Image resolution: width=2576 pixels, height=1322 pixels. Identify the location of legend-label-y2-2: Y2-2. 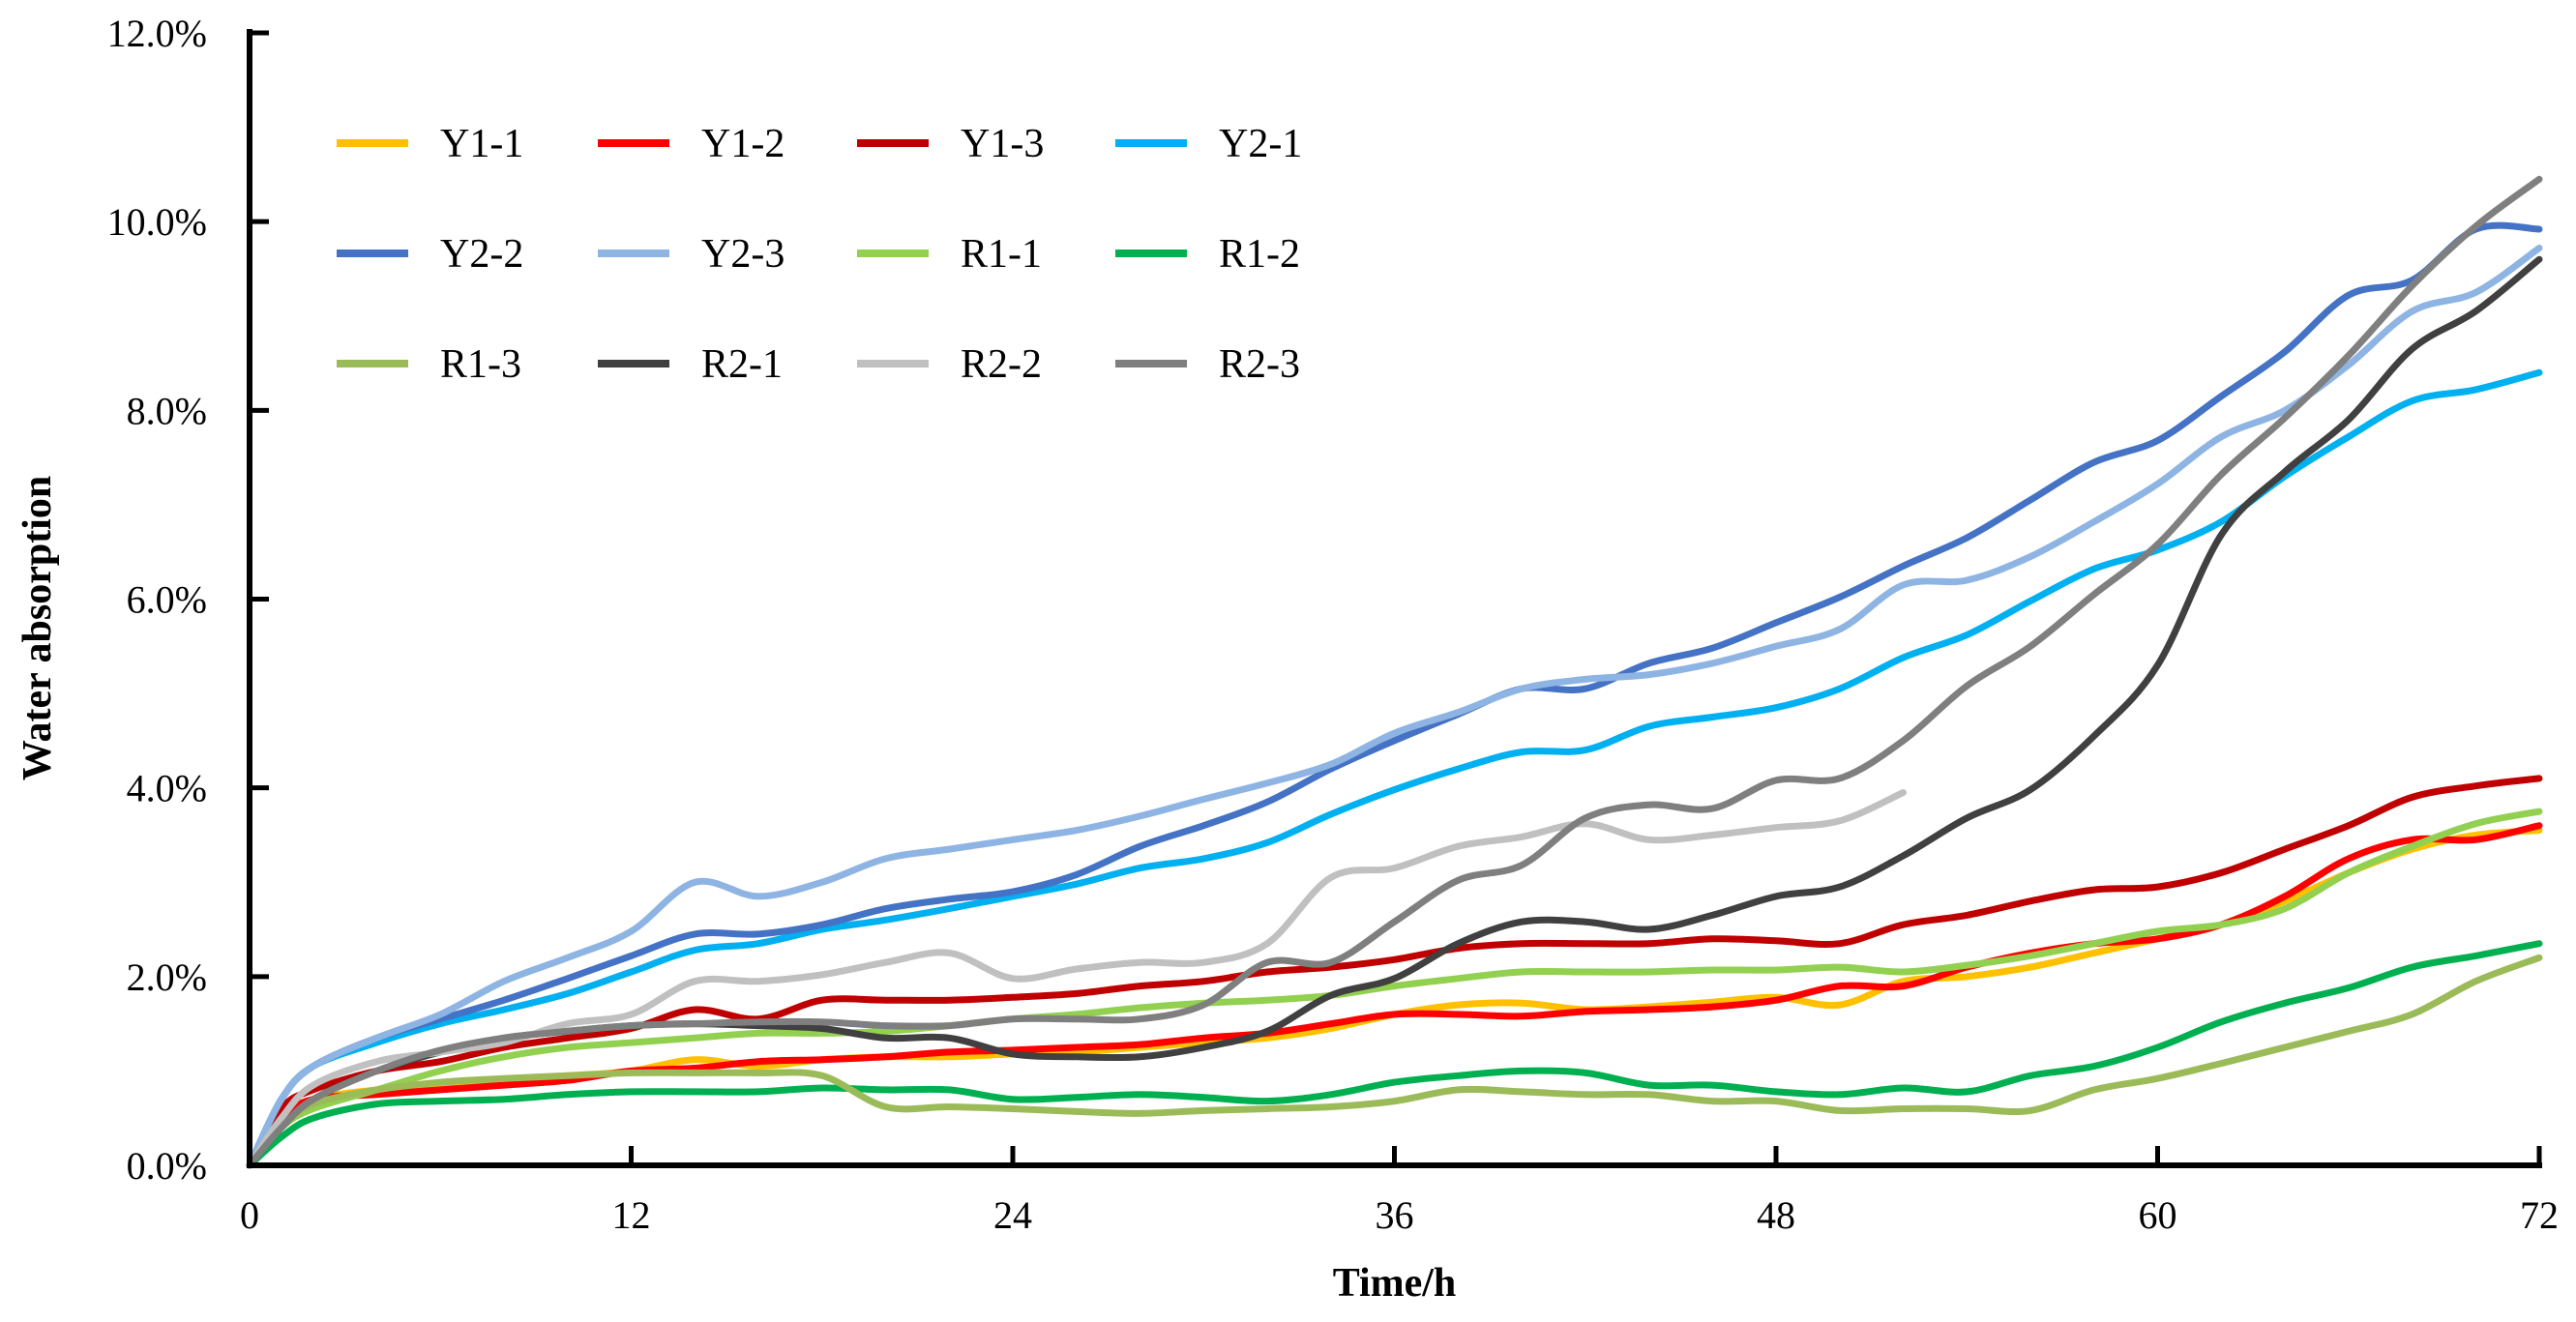
(481, 255).